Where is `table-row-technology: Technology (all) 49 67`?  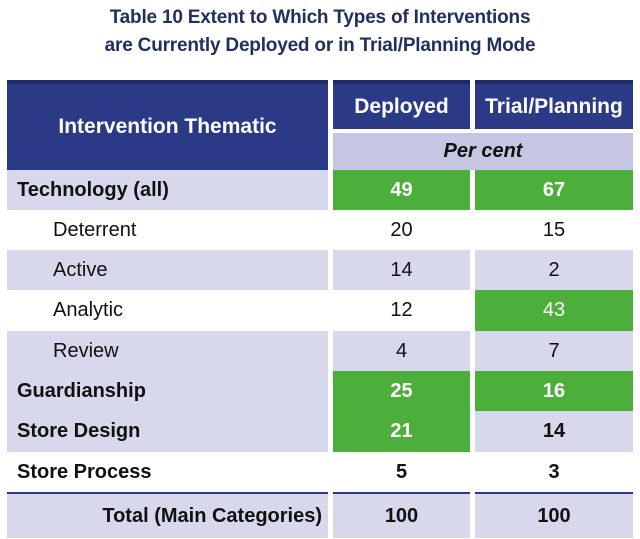
table-row-technology: Technology (all) 49 67 is located at coordinates (320, 190).